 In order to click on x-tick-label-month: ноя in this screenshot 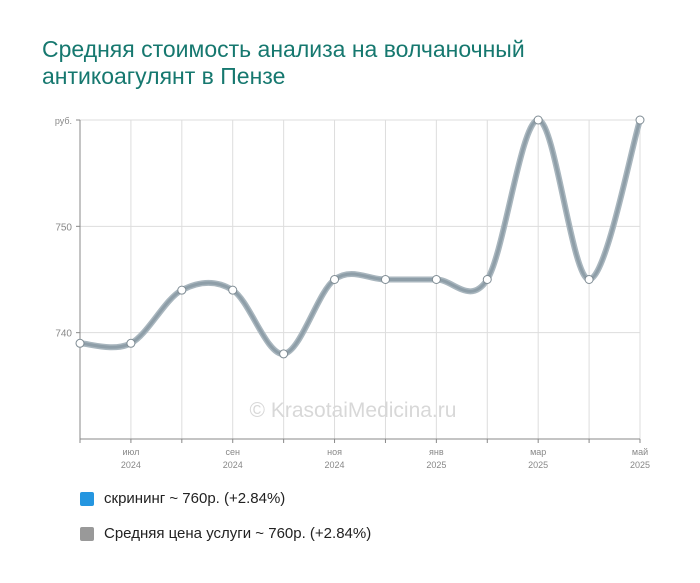, I will do `click(334, 452)`.